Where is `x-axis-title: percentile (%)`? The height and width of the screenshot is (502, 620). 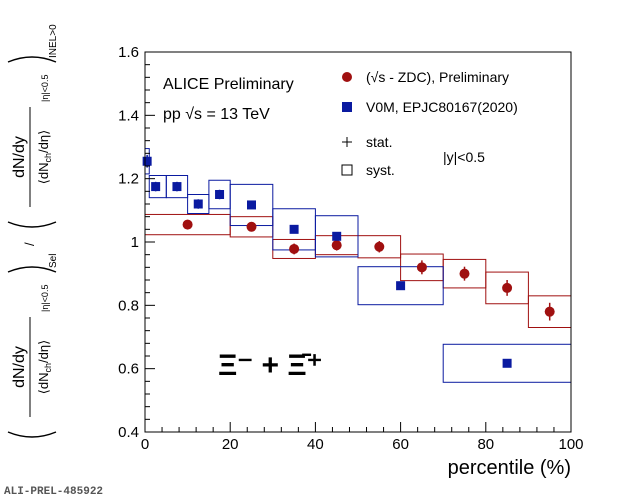
x-axis-title: percentile (%) is located at coordinates (509, 468).